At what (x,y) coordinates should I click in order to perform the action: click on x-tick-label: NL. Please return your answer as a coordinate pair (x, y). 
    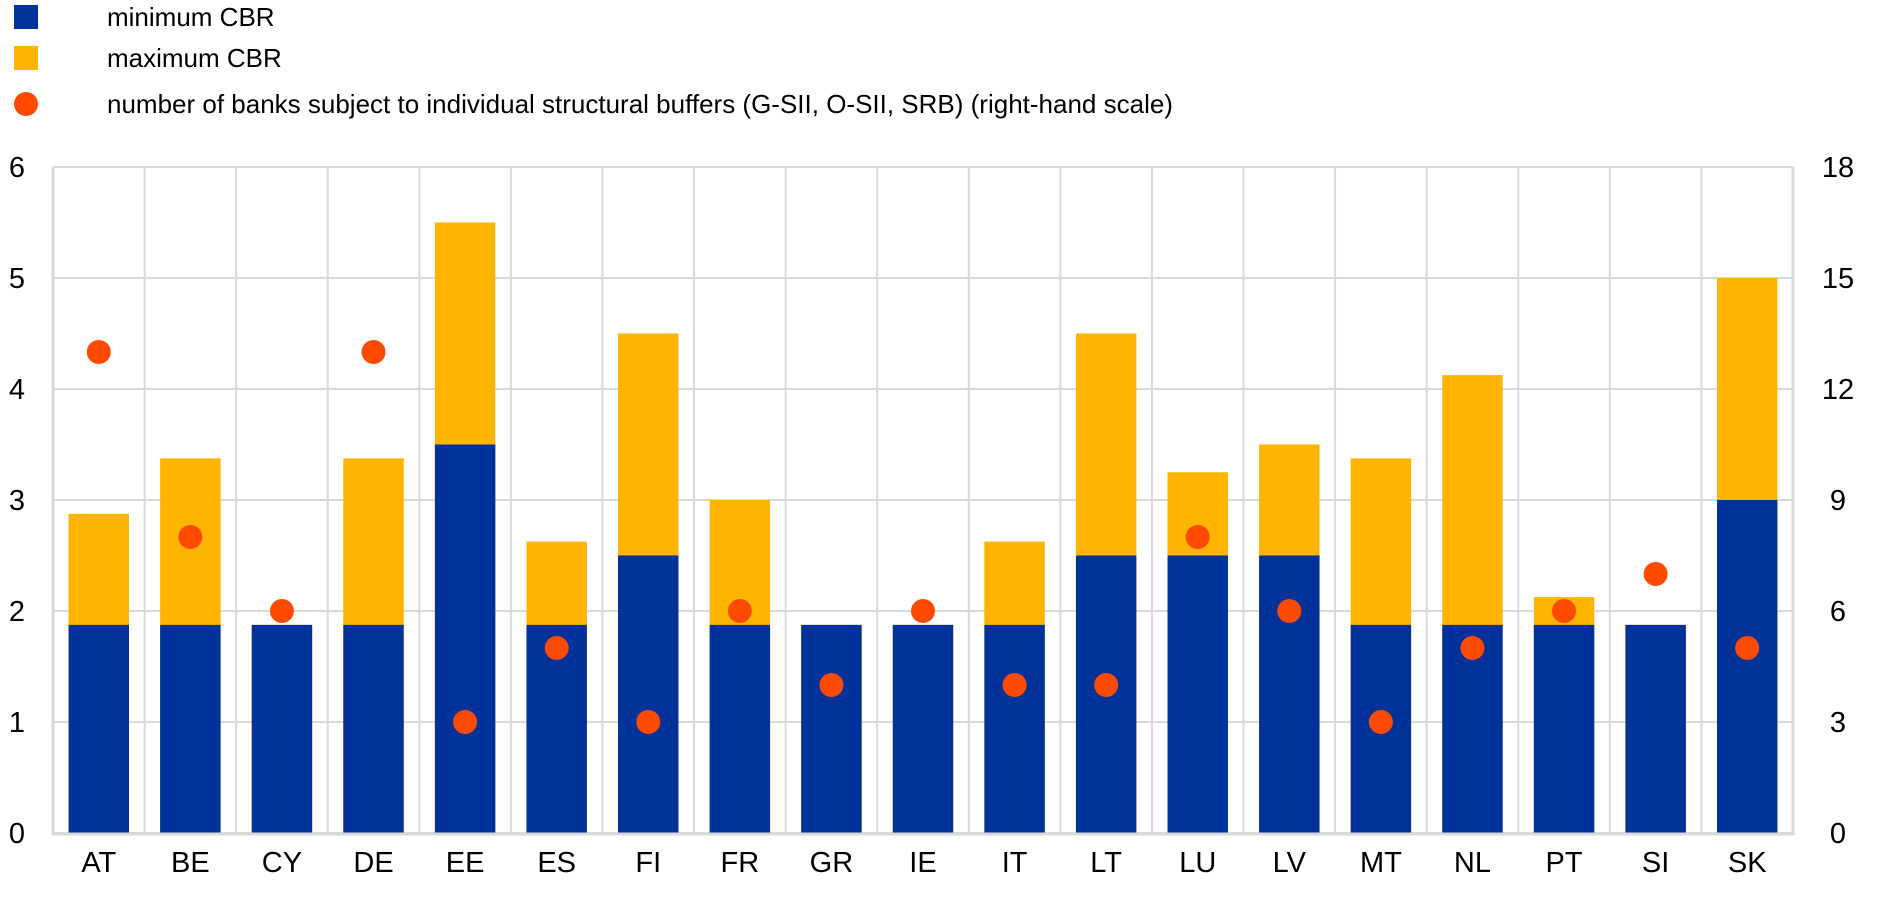
    Looking at the image, I should click on (1472, 863).